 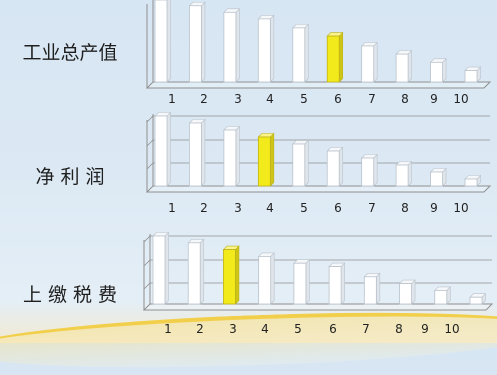 I want to click on chart-label-taxes-paid: 上 缴 税 费, so click(x=70, y=295).